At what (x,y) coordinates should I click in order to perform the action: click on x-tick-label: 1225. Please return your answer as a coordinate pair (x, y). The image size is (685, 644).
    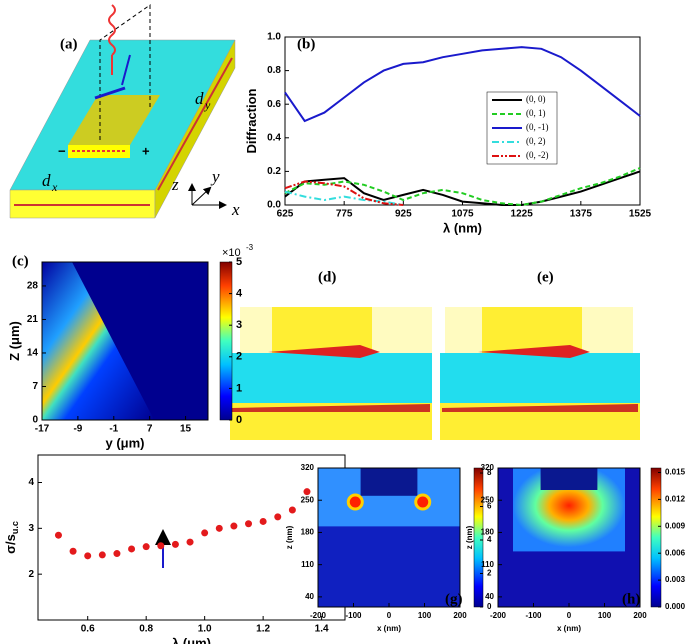
    Looking at the image, I should click on (522, 214).